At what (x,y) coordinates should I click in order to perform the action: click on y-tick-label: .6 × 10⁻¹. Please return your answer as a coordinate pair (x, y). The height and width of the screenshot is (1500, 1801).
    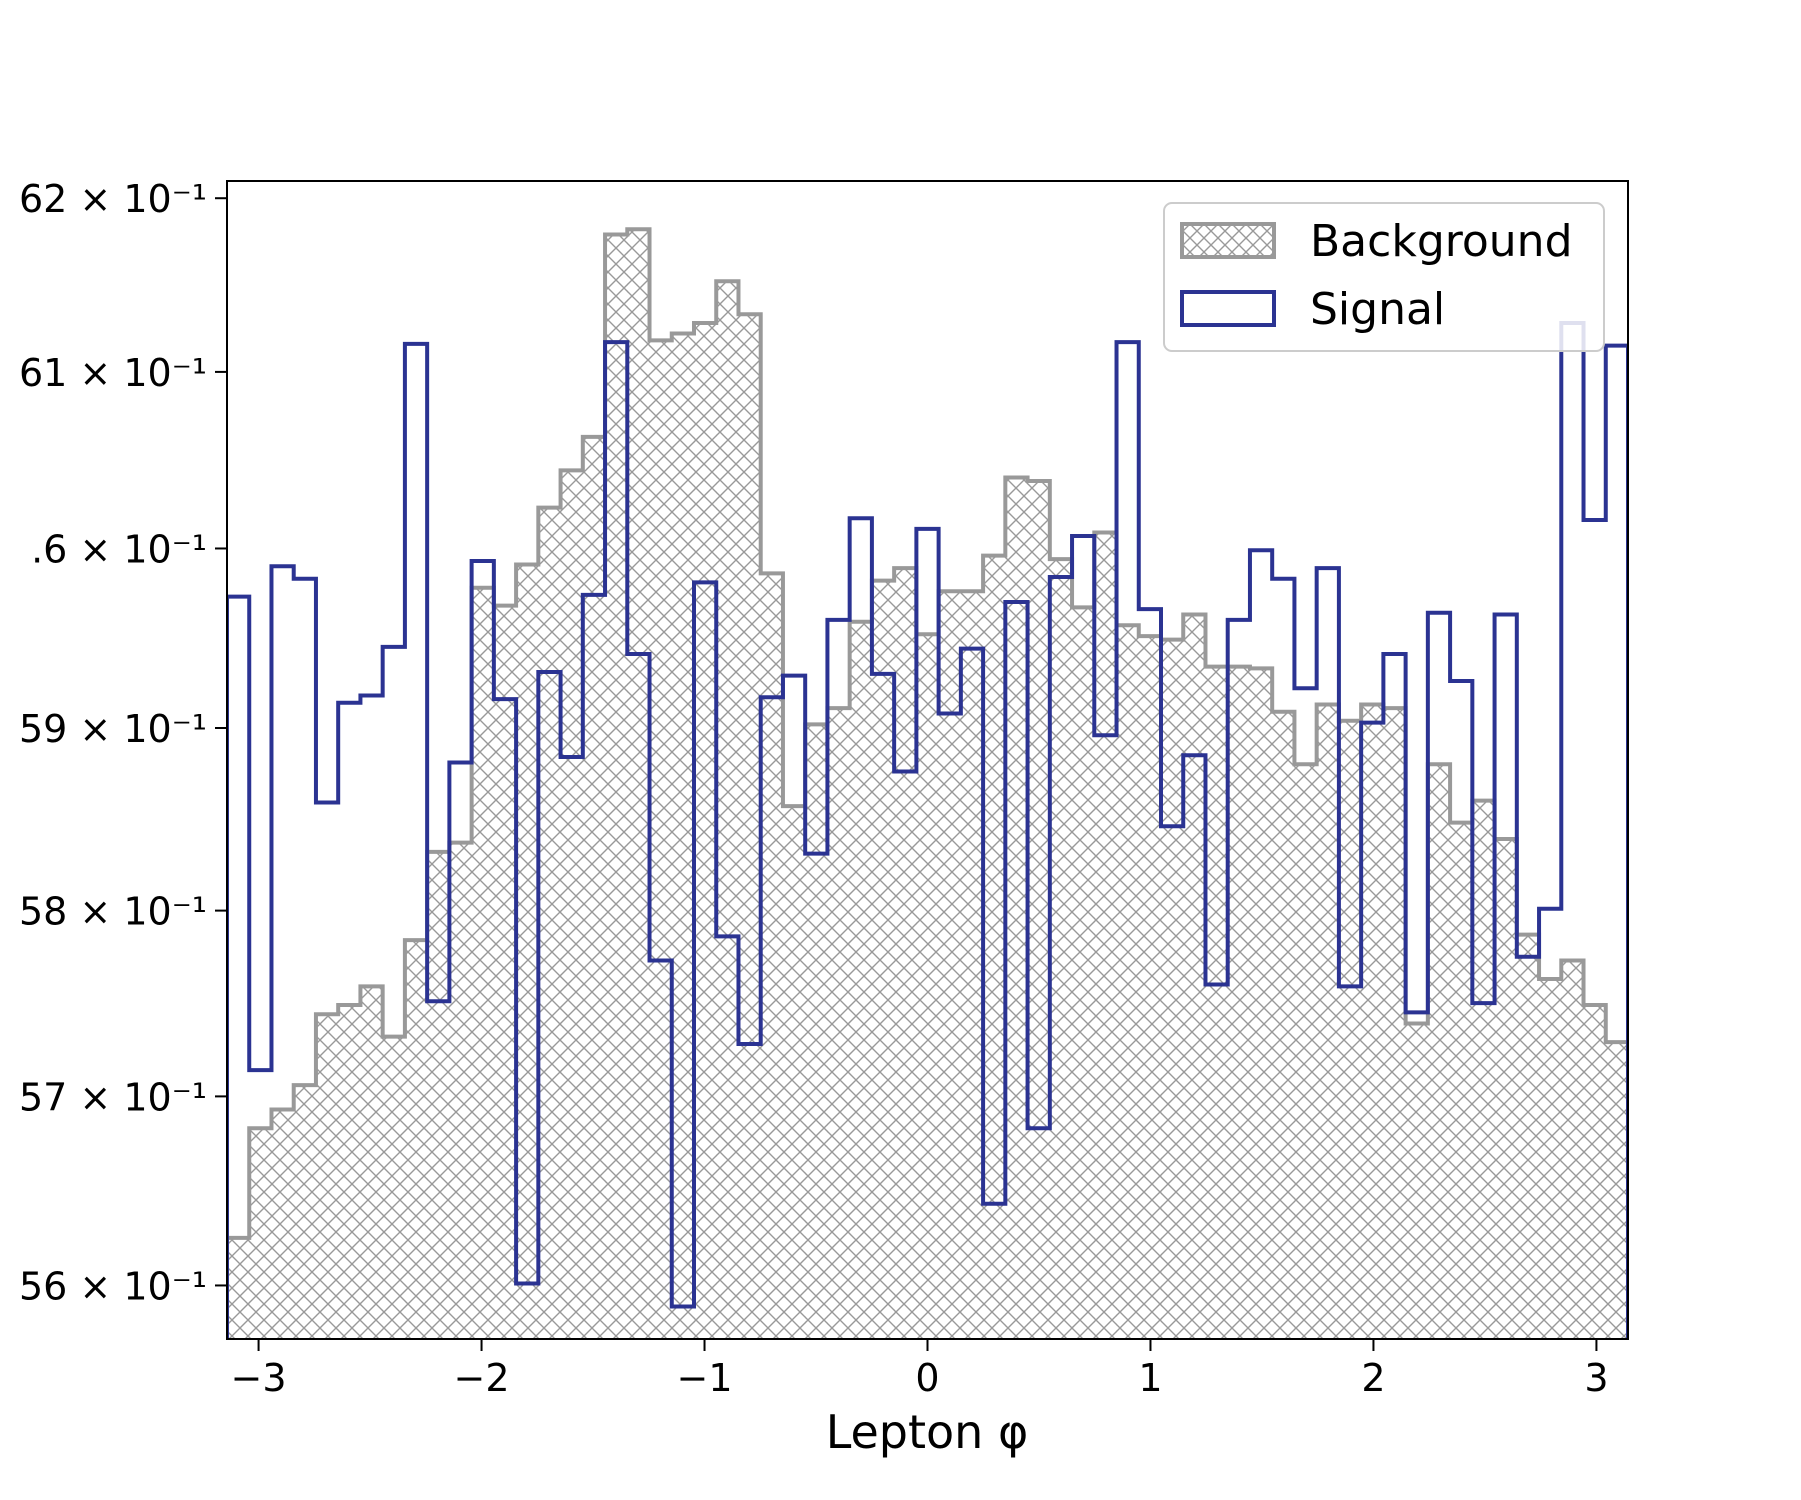
    Looking at the image, I should click on (119, 549).